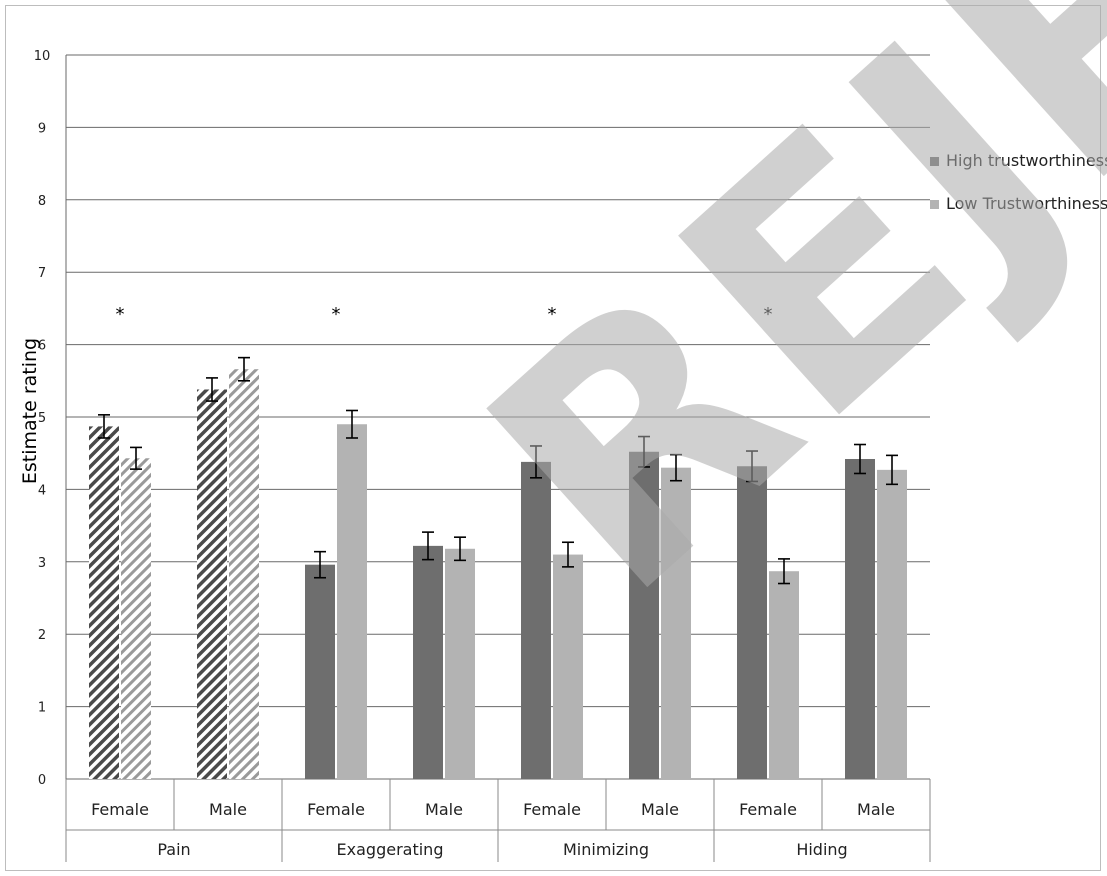  I want to click on x-group-label: Hiding, so click(821, 849).